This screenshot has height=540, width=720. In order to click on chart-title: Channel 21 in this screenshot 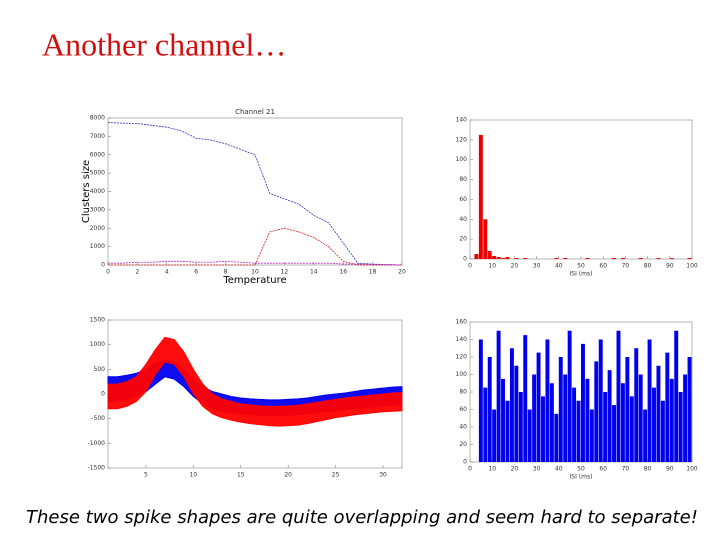, I will do `click(255, 112)`.